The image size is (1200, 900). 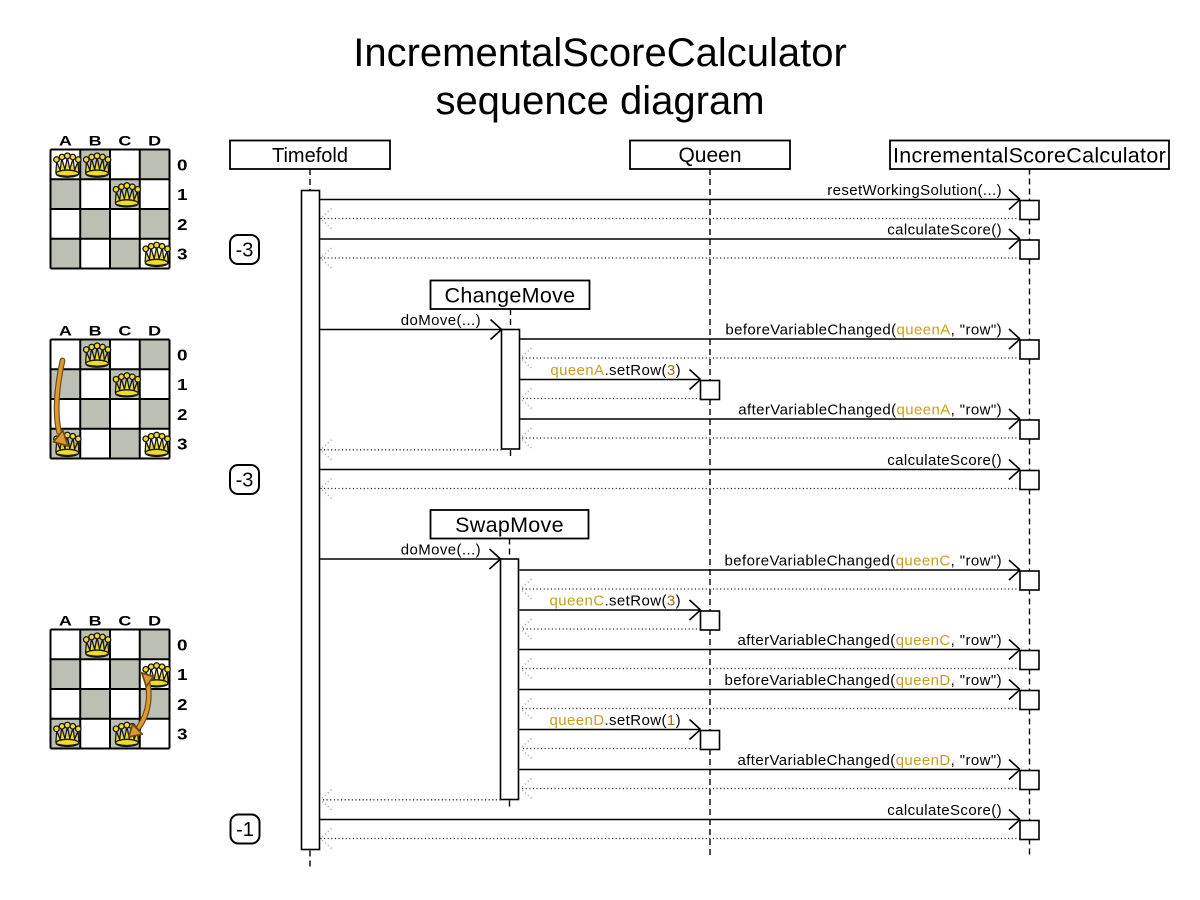 I want to click on svg-text: Queen, so click(x=709, y=155).